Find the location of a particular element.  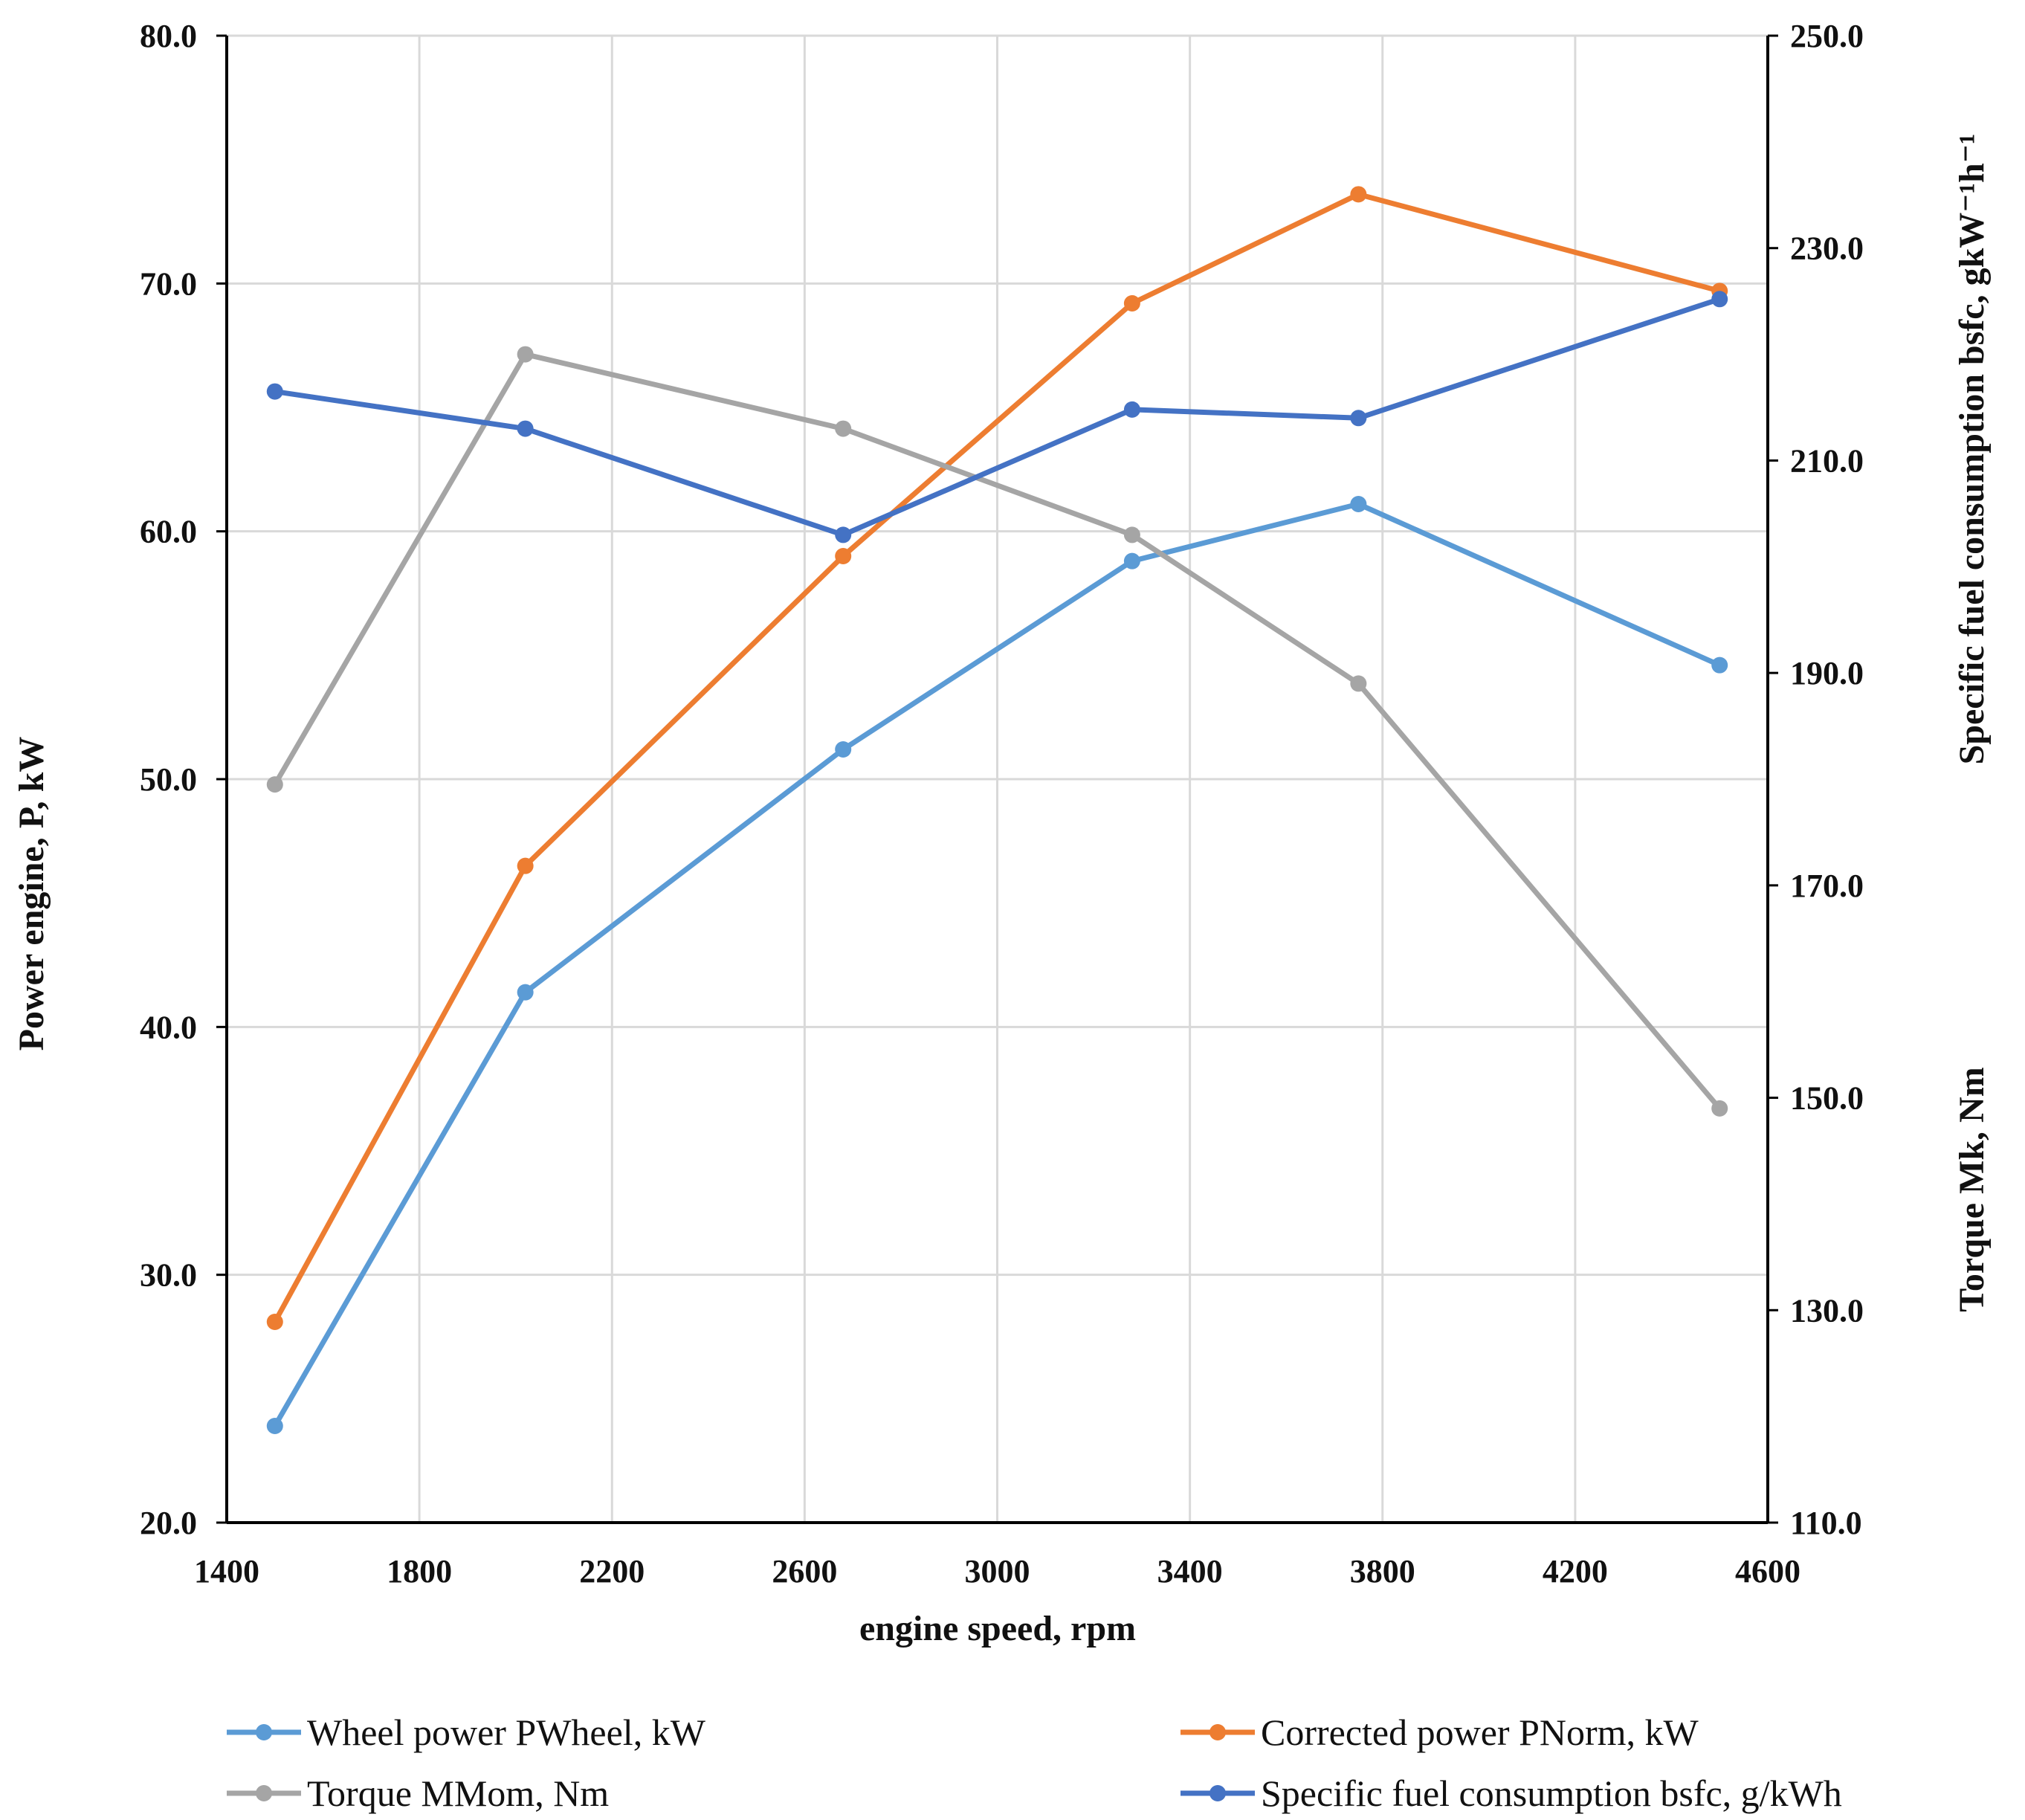

legend-item: Specific fuel consumption bsfc, g/kWh is located at coordinates (1511, 1793).